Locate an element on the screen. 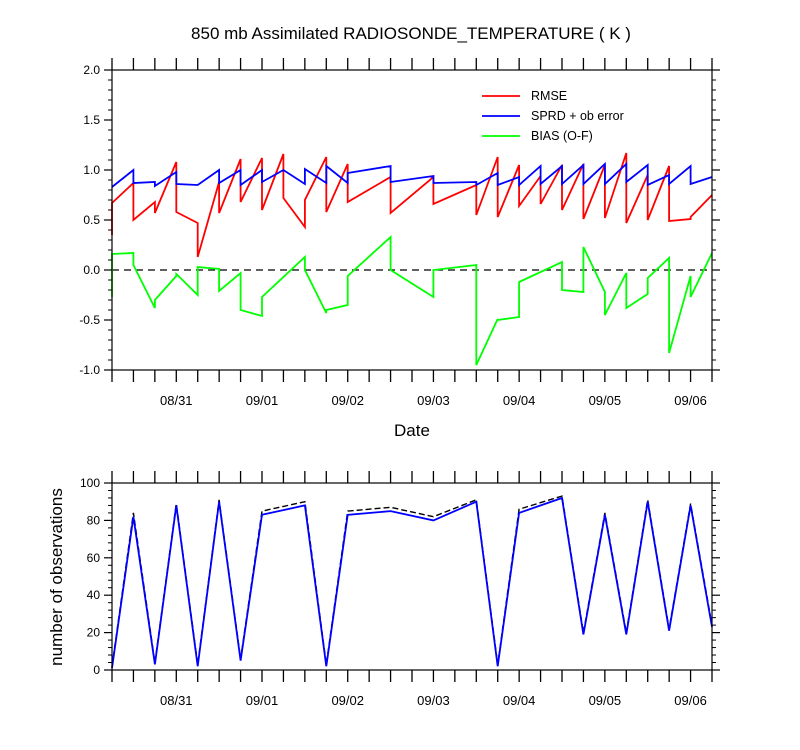 The image size is (800, 750). series-line-rmse is located at coordinates (412, 205).